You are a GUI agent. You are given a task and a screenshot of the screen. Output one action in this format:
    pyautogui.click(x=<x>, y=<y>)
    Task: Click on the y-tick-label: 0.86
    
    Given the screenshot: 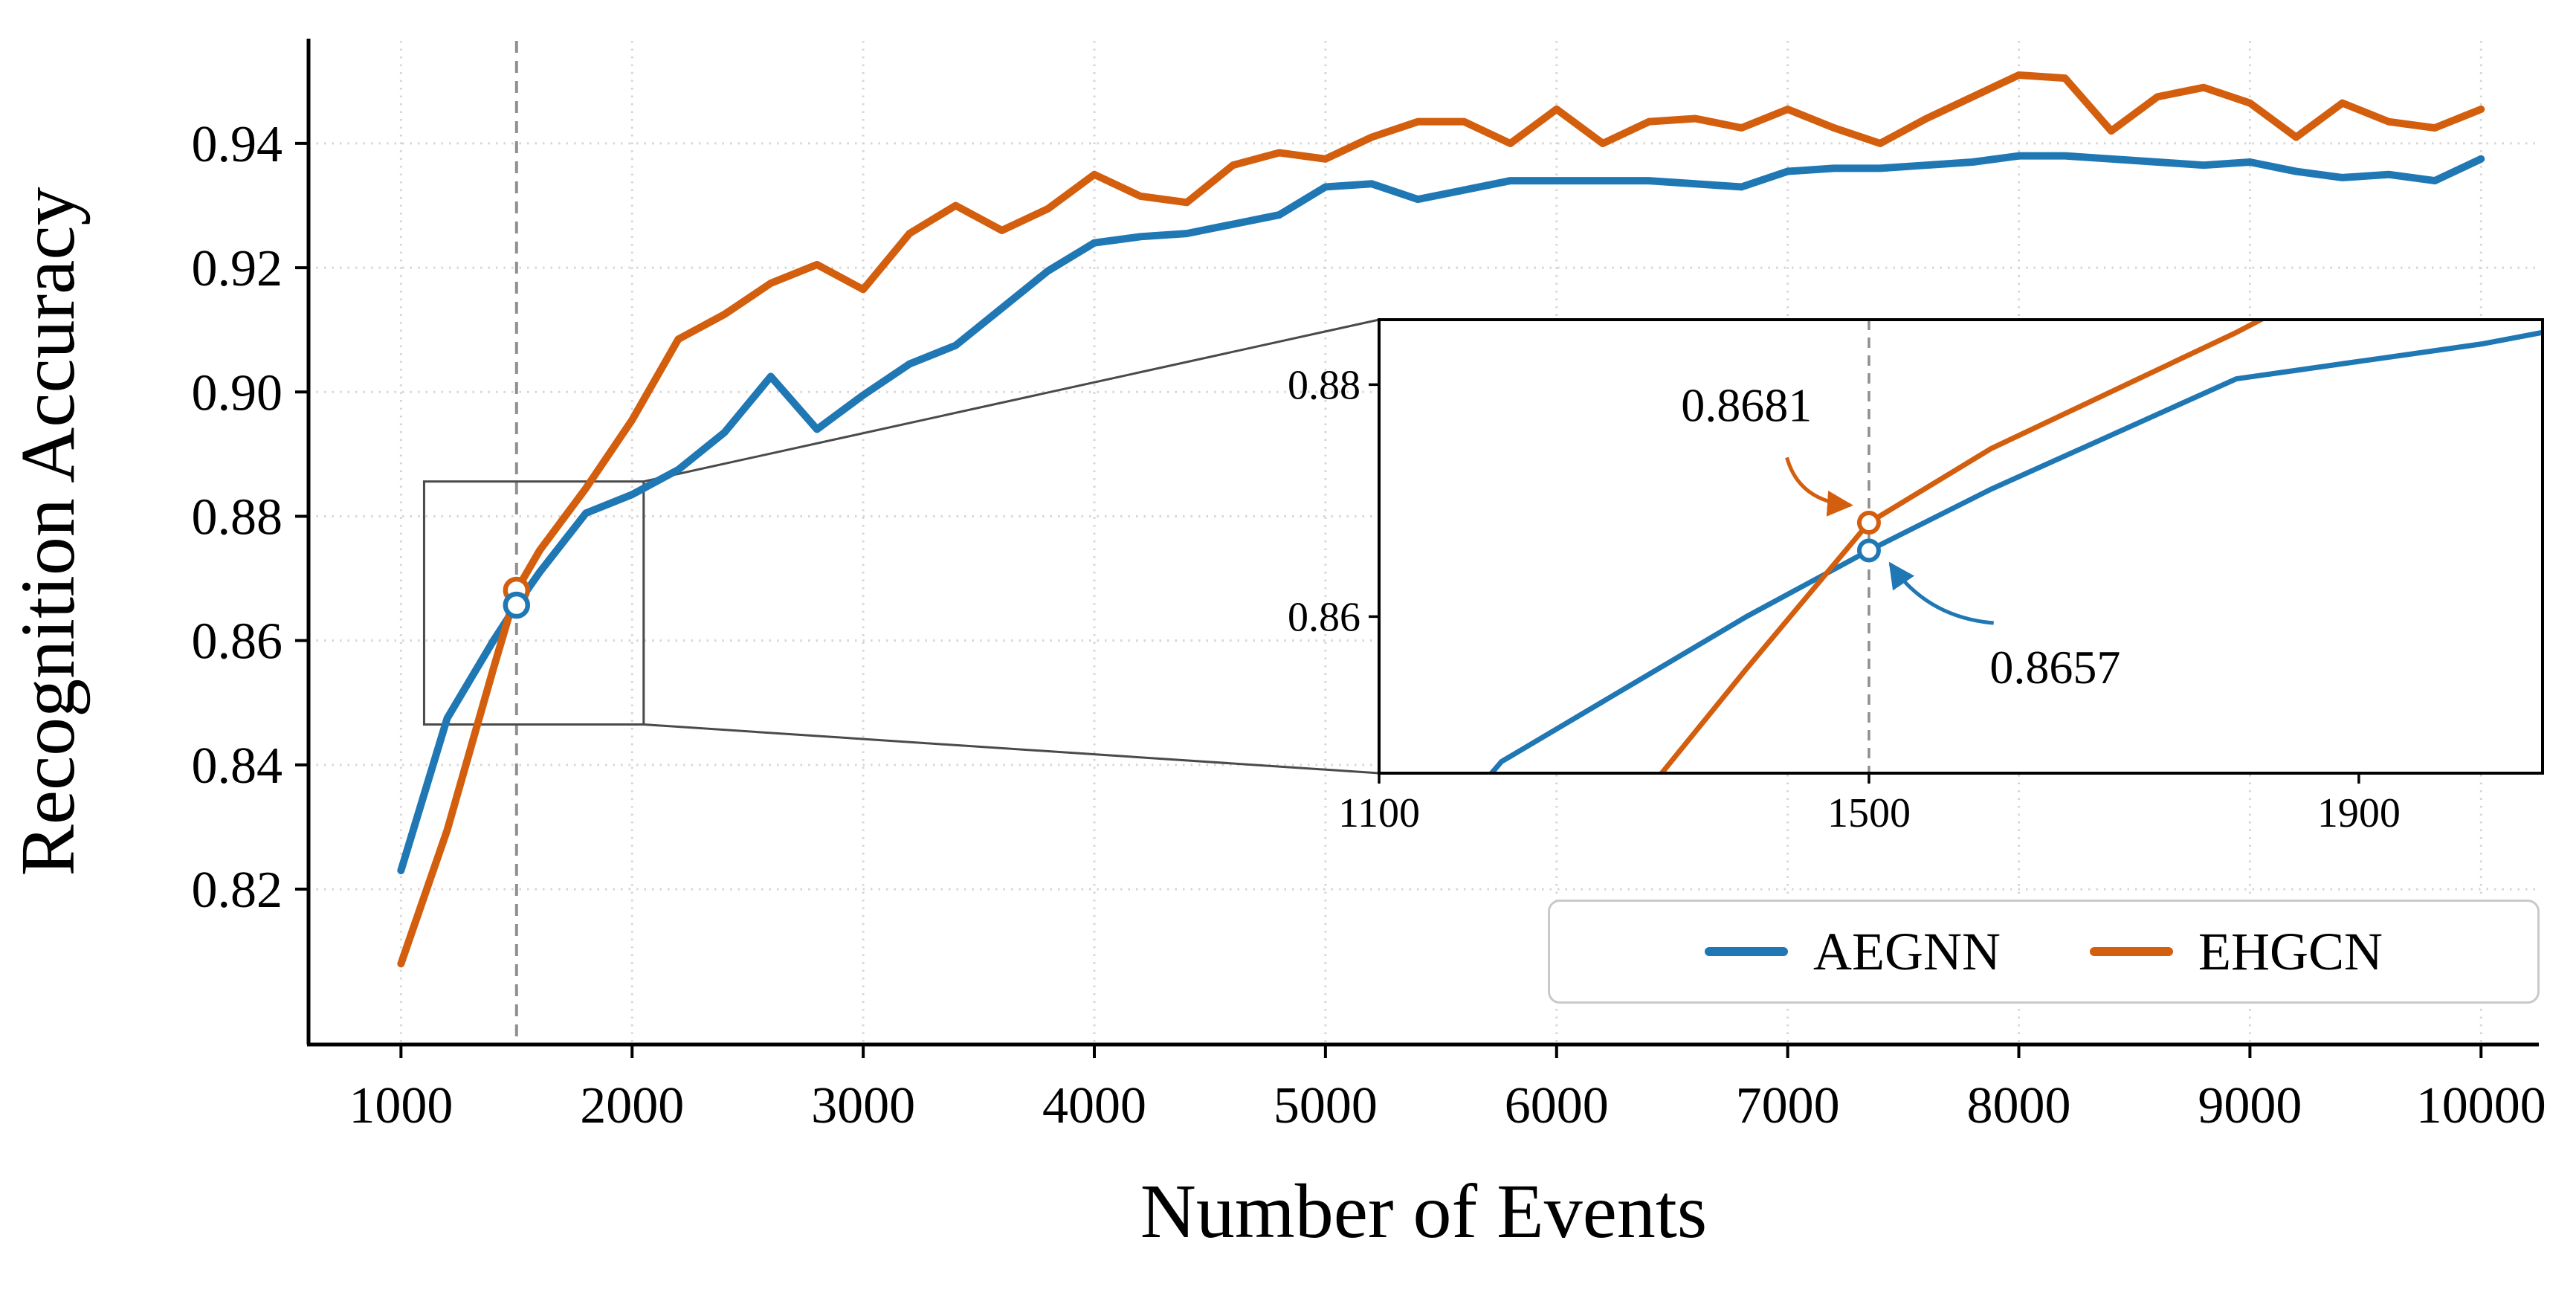 What is the action you would take?
    pyautogui.click(x=237, y=642)
    